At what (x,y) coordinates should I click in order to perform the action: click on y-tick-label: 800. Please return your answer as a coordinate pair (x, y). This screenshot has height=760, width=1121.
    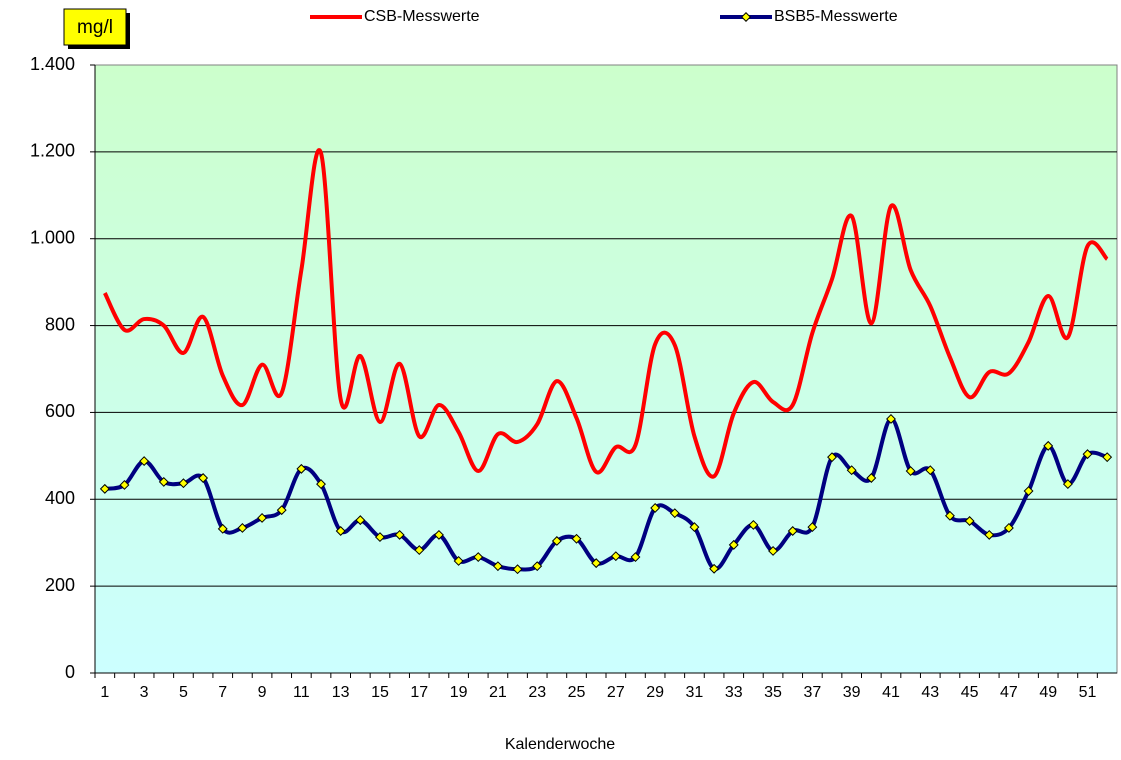
    Looking at the image, I should click on (60, 324).